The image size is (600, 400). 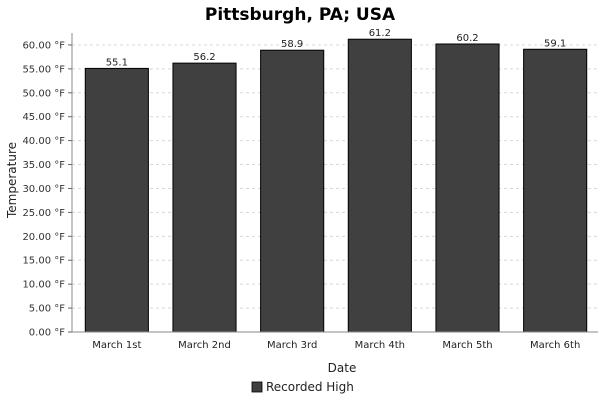 I want to click on data-label: 61.2, so click(x=380, y=33).